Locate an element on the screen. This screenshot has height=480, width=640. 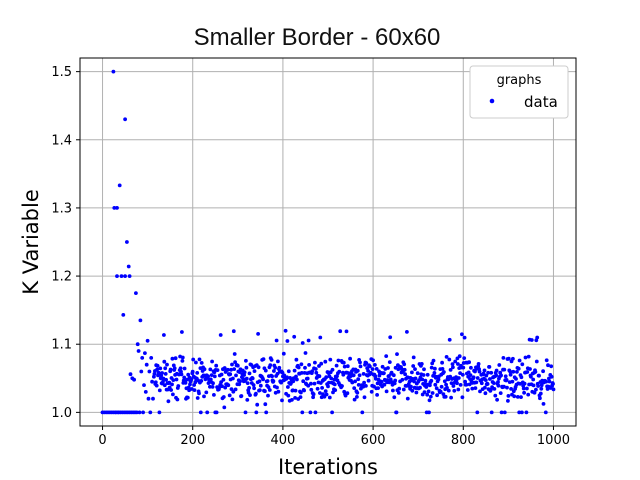
legend-marker is located at coordinates (492, 101).